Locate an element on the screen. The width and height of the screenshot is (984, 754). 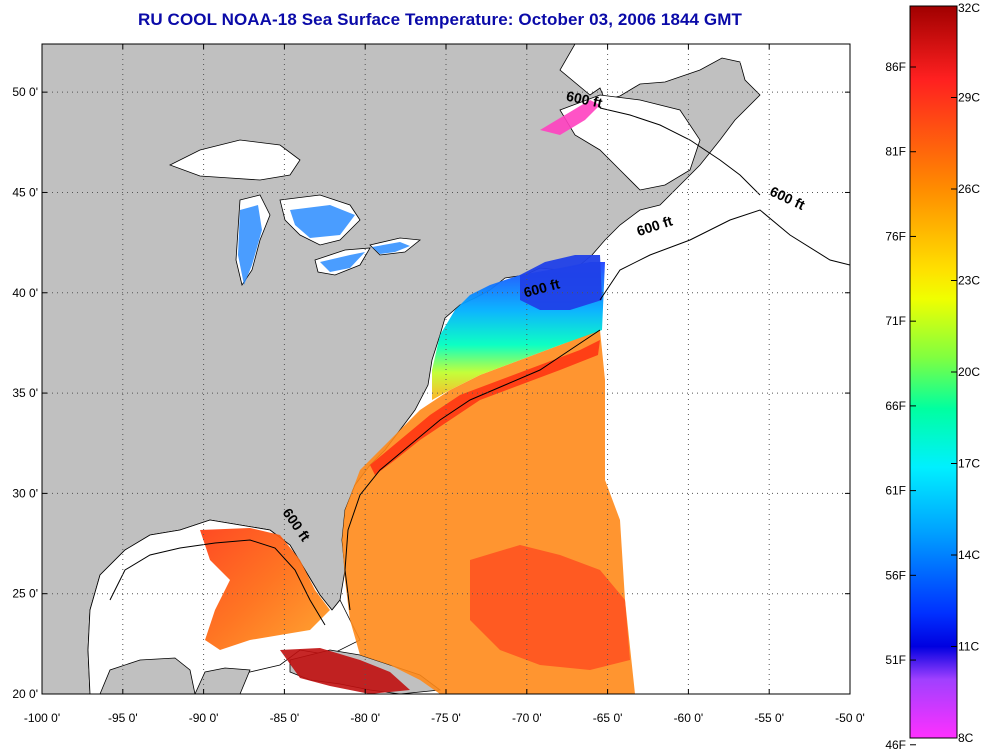
sst-southern-warm is located at coordinates (550, 607).